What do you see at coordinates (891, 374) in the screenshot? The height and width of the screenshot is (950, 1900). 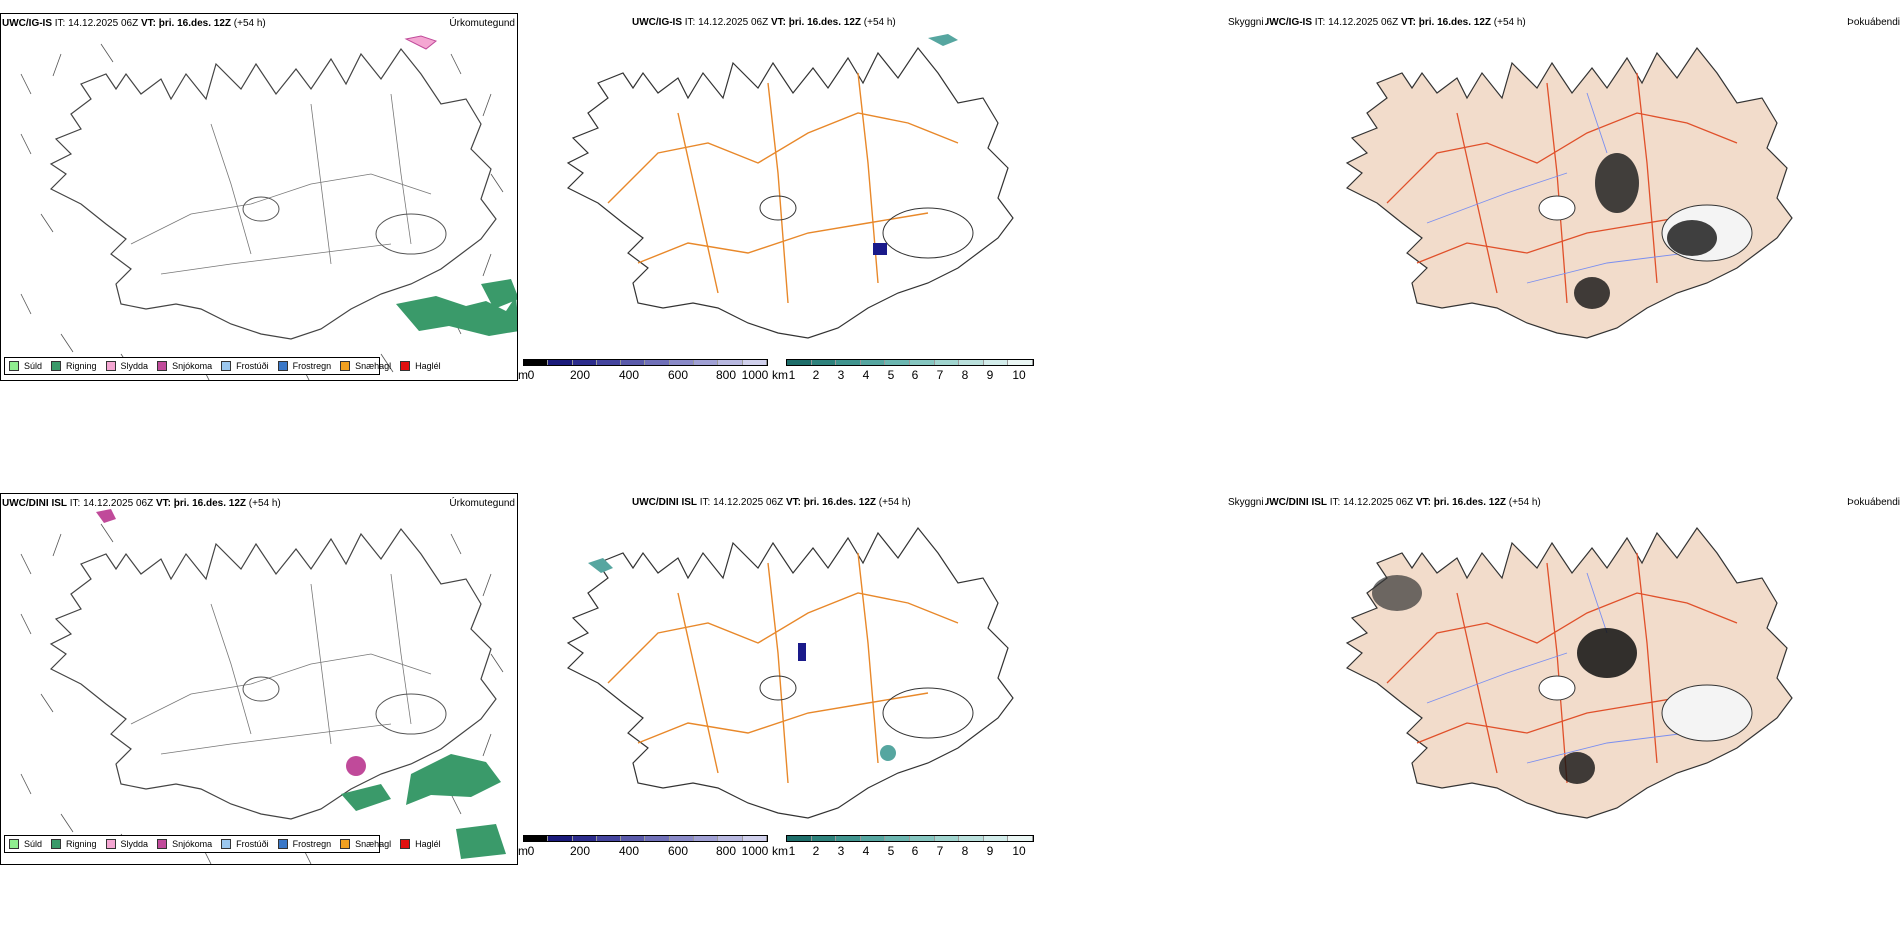 I see `vis-tick: 5` at bounding box center [891, 374].